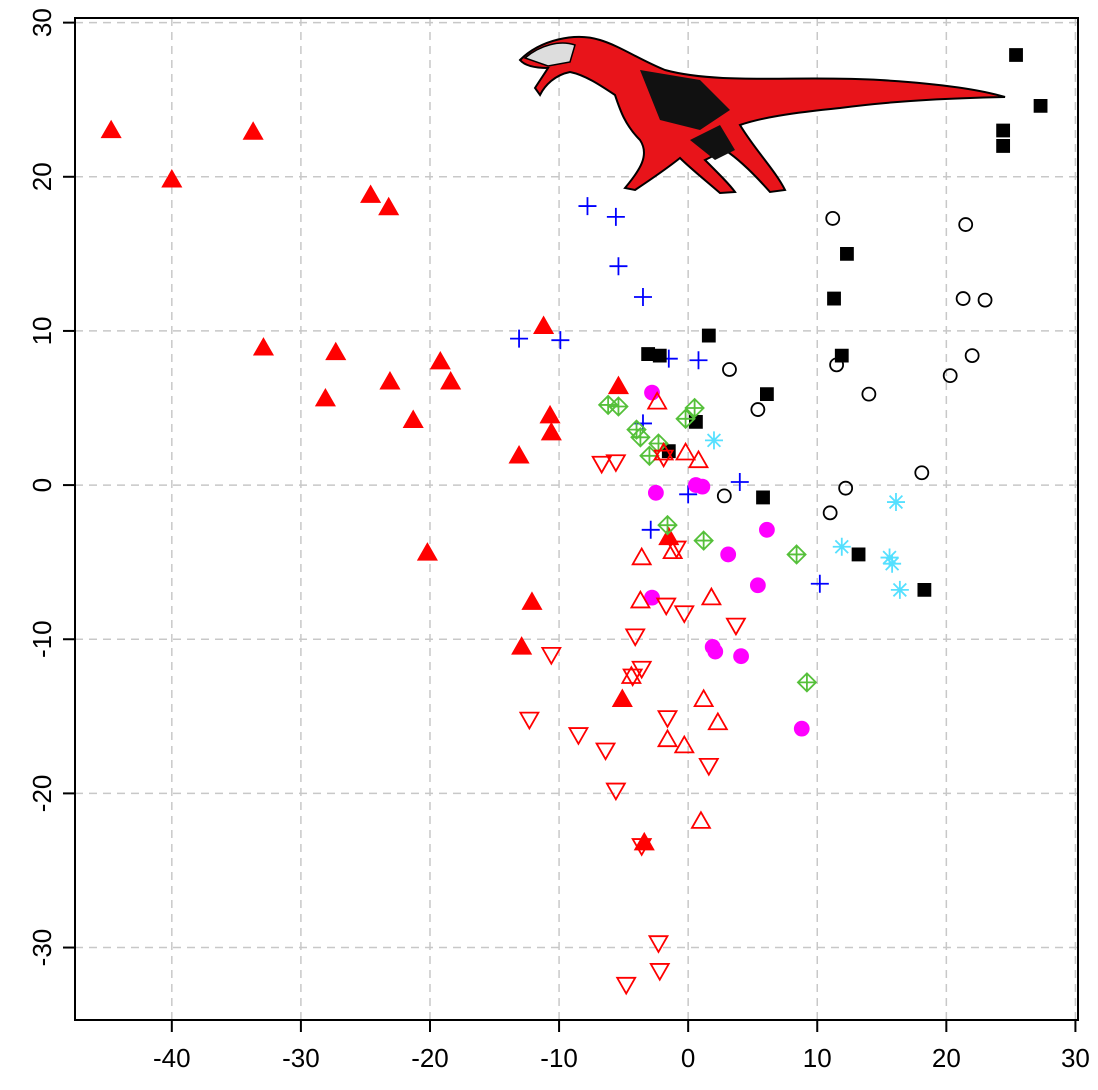 The width and height of the screenshot is (1098, 1090). I want to click on x-tick-label: -10, so click(559, 1058).